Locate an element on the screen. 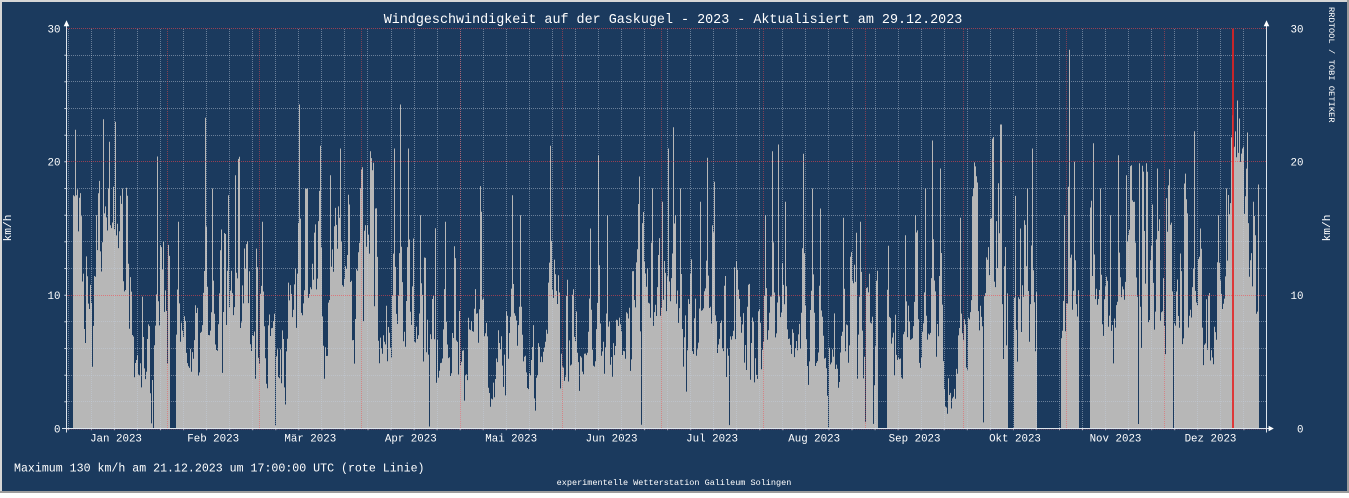 The width and height of the screenshot is (1349, 498). svg-text: Mai 2023 is located at coordinates (511, 440).